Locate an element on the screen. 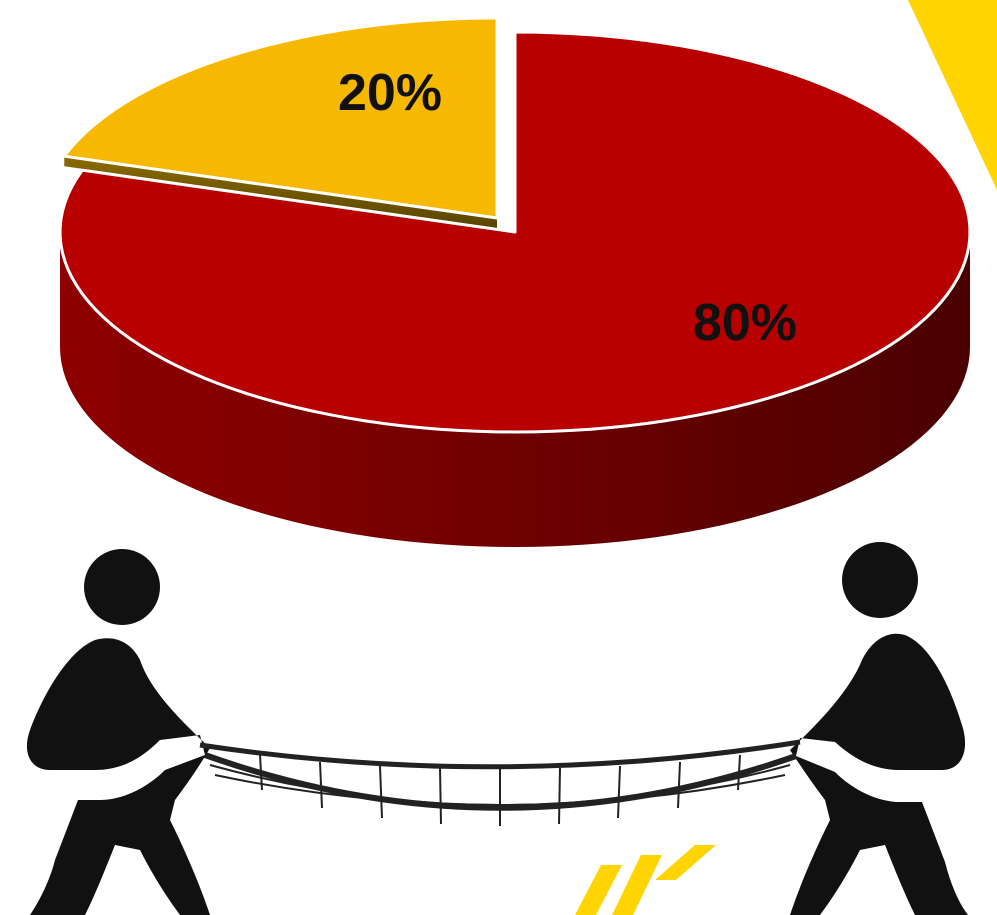 The image size is (997, 915). accent-slashes-icon is located at coordinates (645, 880).